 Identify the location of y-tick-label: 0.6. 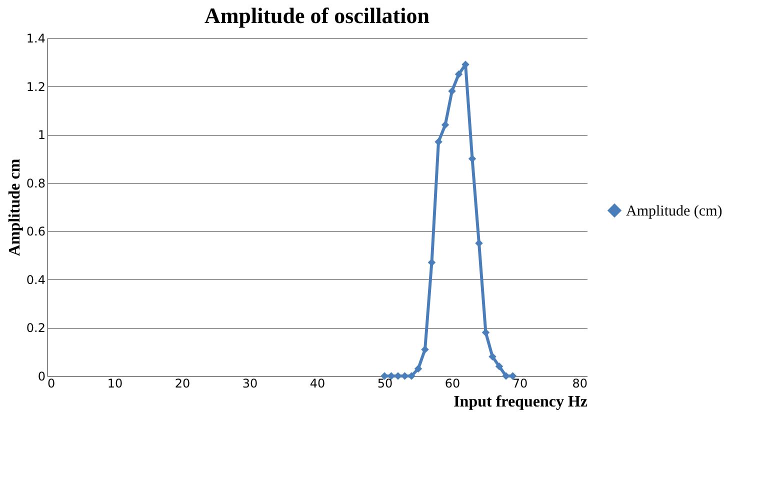
(36, 231).